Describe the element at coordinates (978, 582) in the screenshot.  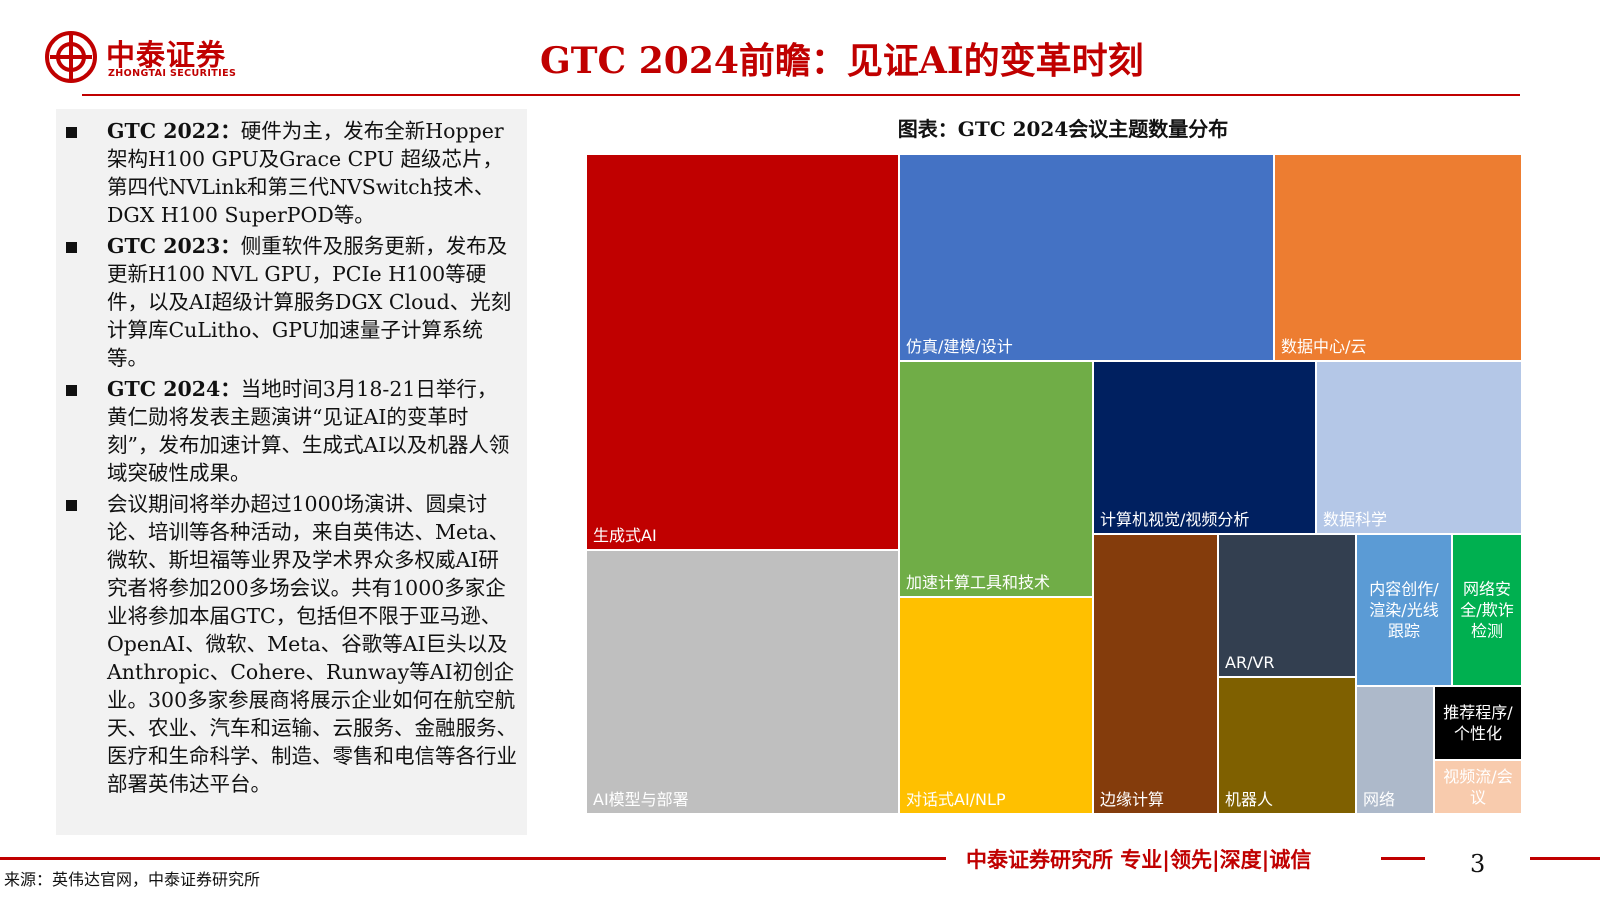
I see `treemap-label: 加速计算工具和技术` at that location.